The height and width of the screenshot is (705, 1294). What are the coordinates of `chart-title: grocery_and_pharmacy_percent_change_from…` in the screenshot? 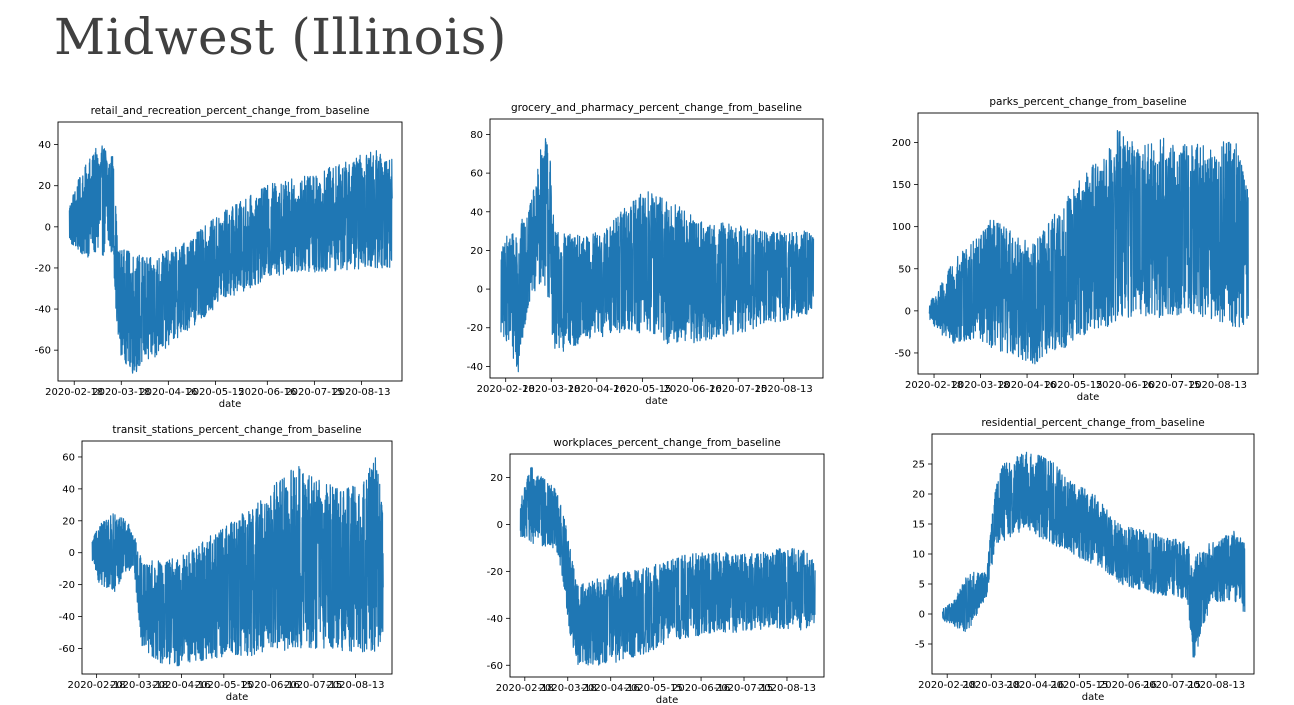 It's located at (656, 108).